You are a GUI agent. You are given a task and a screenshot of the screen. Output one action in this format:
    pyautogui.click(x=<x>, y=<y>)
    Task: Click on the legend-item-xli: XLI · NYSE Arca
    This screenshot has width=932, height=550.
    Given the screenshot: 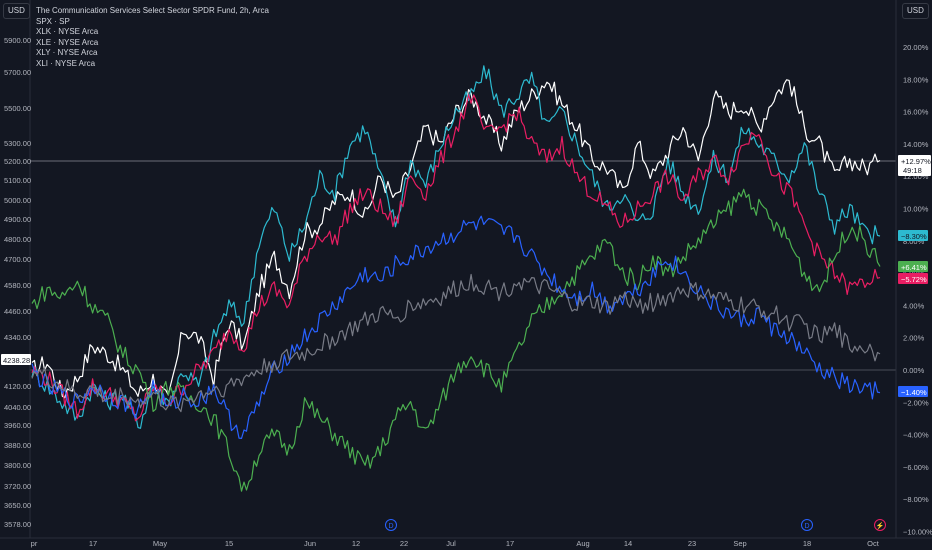 What is the action you would take?
    pyautogui.click(x=66, y=63)
    